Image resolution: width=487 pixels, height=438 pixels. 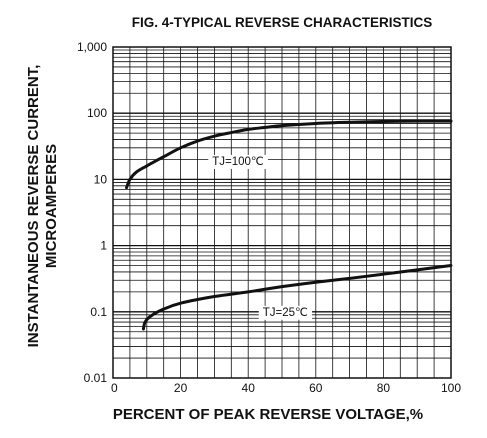 What do you see at coordinates (316, 388) in the screenshot?
I see `x-tick-label: 60` at bounding box center [316, 388].